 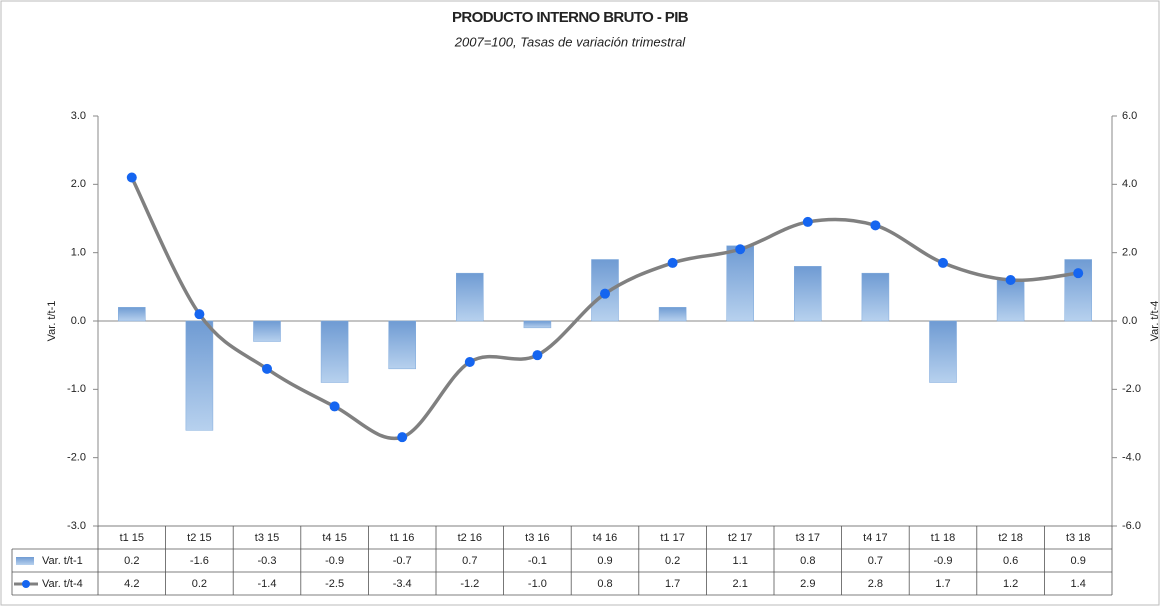 What do you see at coordinates (78, 253) in the screenshot?
I see `y-tick-label: 1.0` at bounding box center [78, 253].